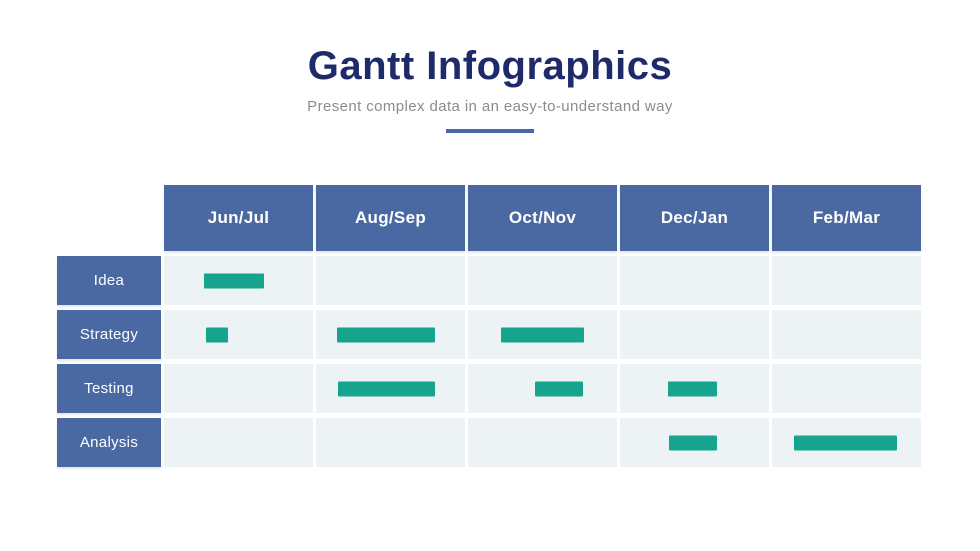 This screenshot has width=980, height=551. Describe the element at coordinates (109, 442) in the screenshot. I see `row-label-analysis: Analysis` at that location.